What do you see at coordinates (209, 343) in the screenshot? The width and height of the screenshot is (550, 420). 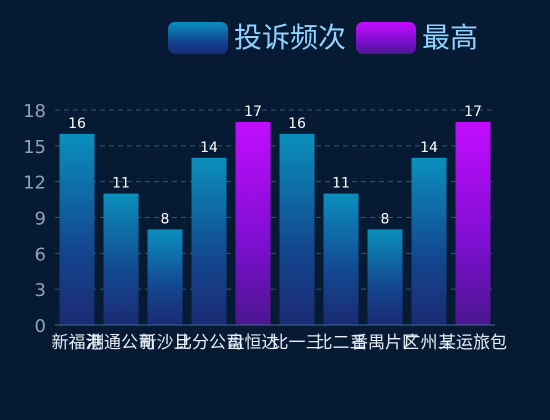 I see `x-tick-label: 比分公司` at bounding box center [209, 343].